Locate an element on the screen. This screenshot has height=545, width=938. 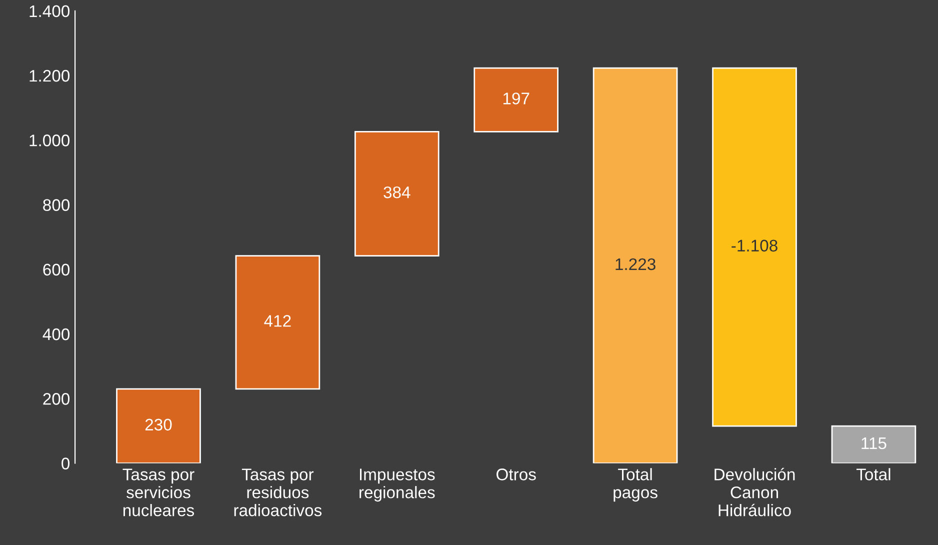
y-tick-label: 1.400 is located at coordinates (50, 11).